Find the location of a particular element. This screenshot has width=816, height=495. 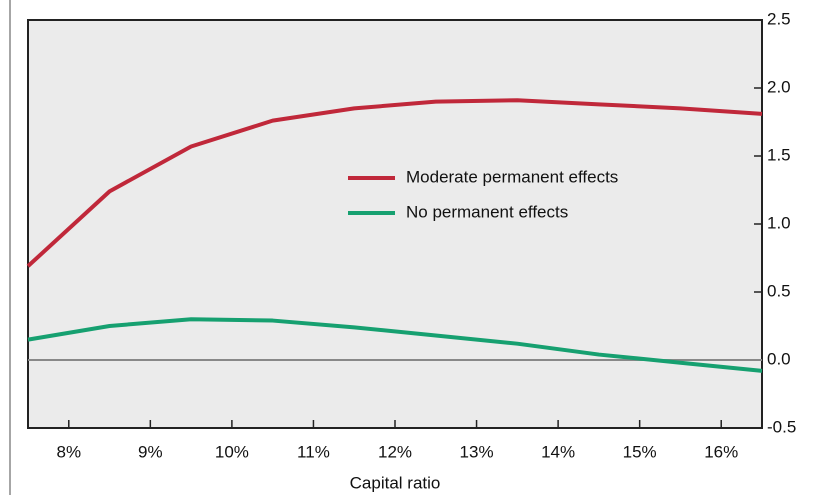

legend-label: Moderate permanent effects is located at coordinates (512, 176).